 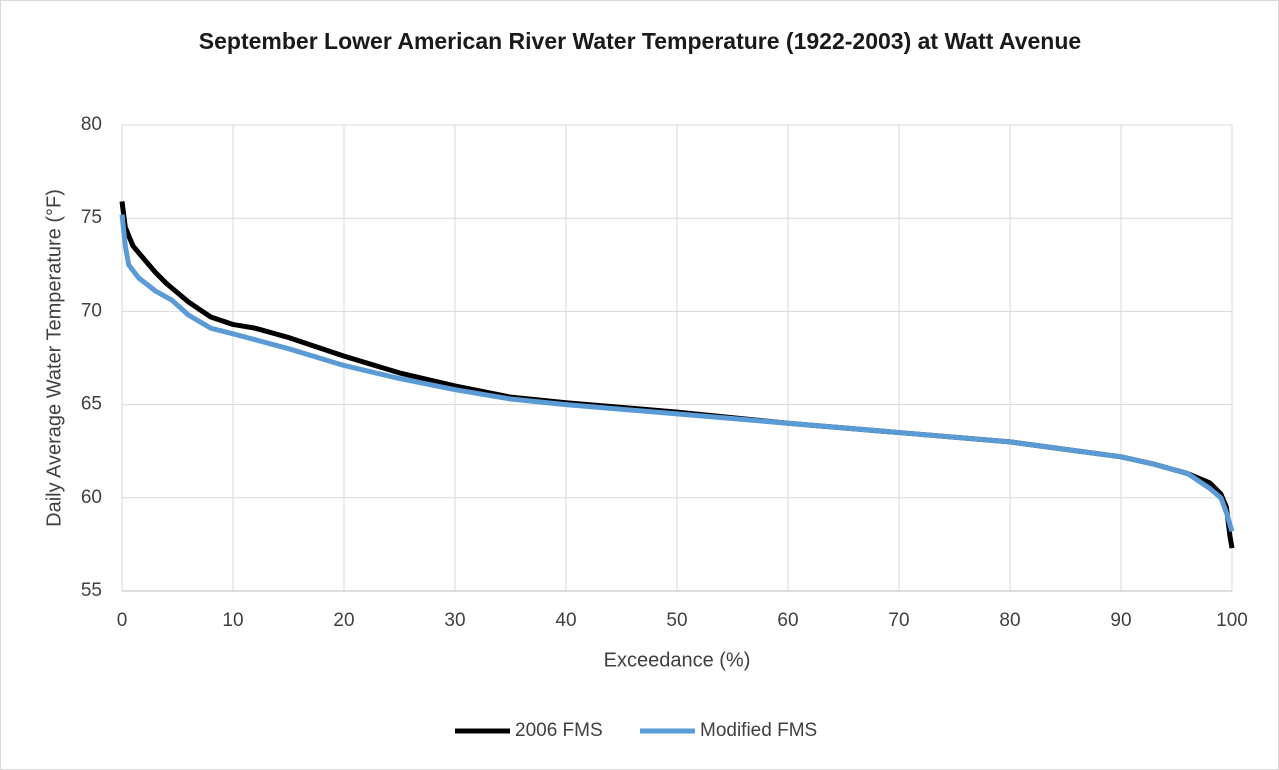 What do you see at coordinates (91, 497) in the screenshot?
I see `y-tick-label: 60` at bounding box center [91, 497].